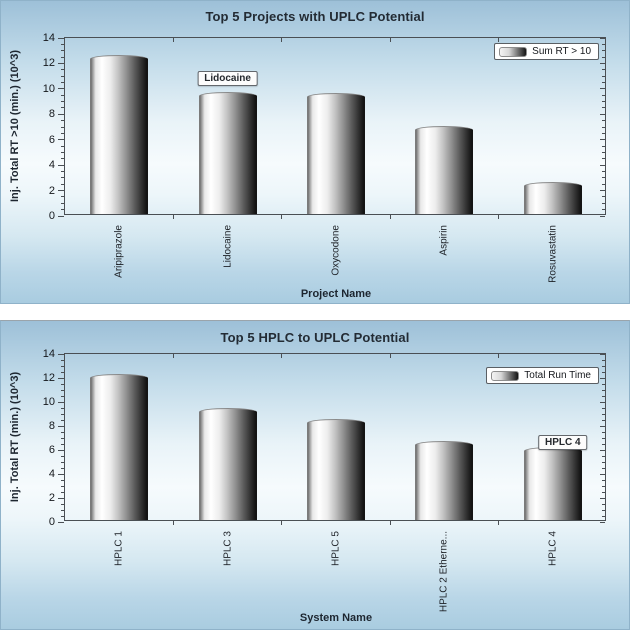  What do you see at coordinates (119, 134) in the screenshot?
I see `bar-aripiprazole` at bounding box center [119, 134].